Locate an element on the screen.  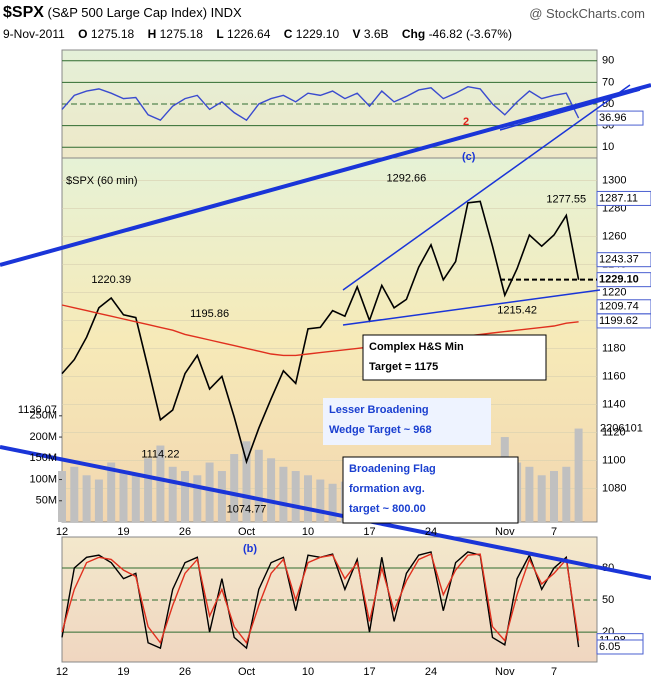
source: @ StockCharts.com is located at coordinates (587, 13).